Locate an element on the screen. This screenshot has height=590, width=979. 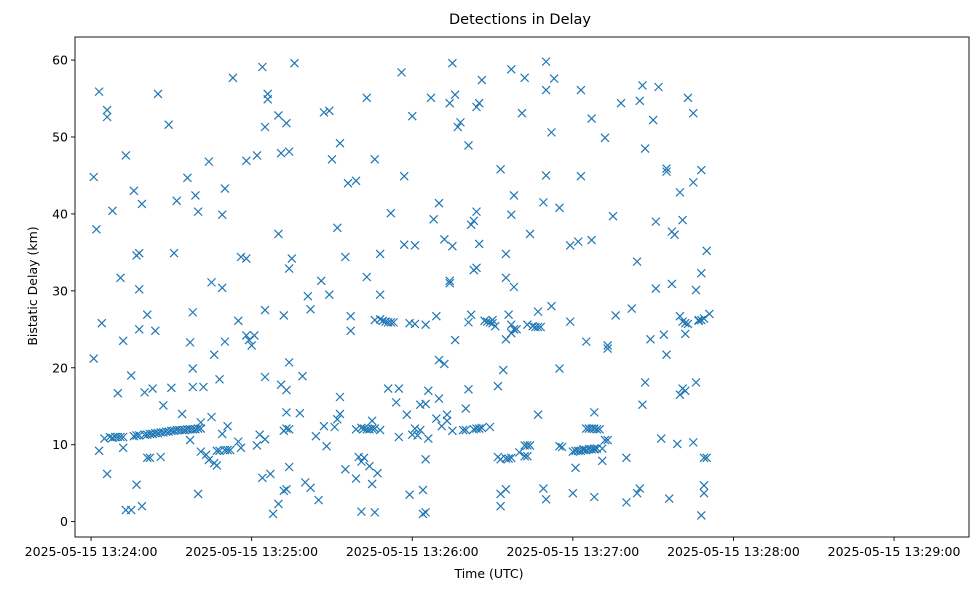
y-tick-label: 0 is located at coordinates (64, 521).